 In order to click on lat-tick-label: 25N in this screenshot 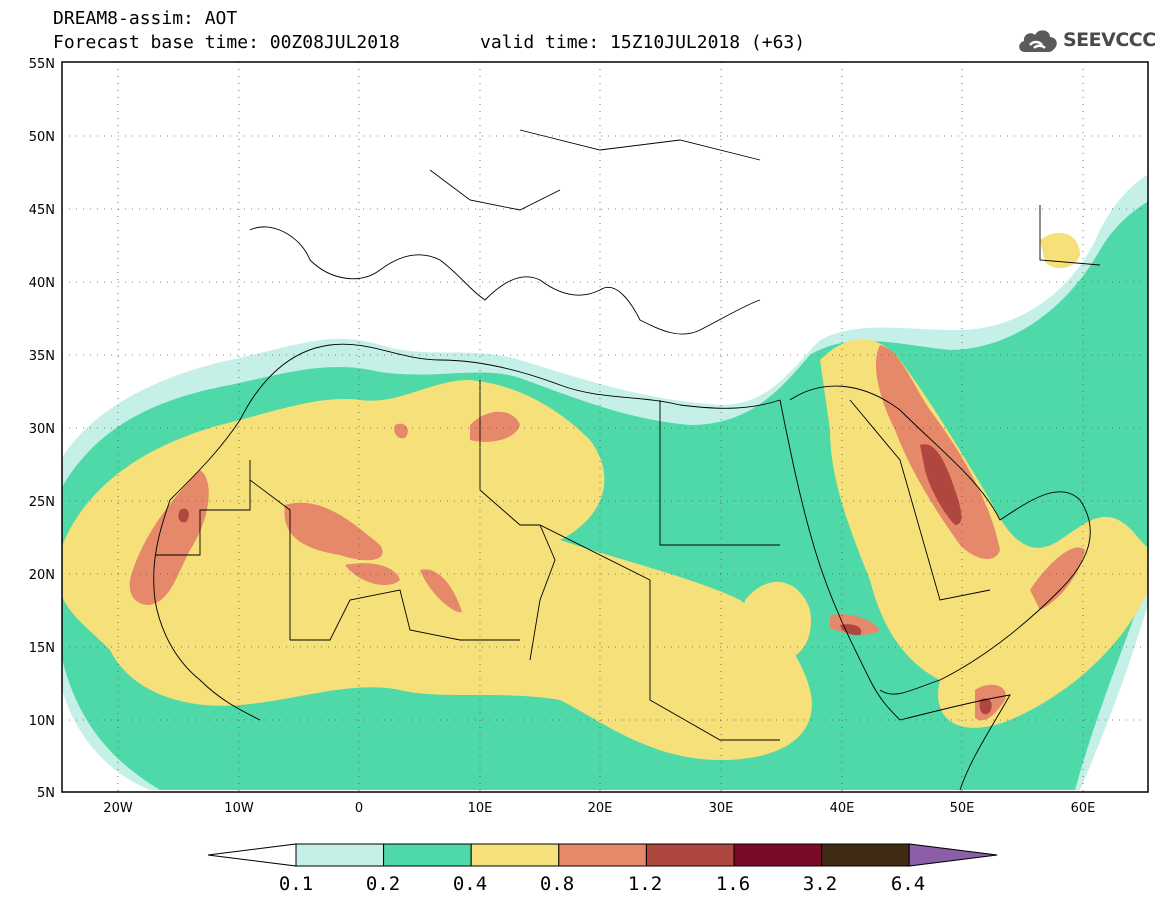, I will do `click(42, 502)`.